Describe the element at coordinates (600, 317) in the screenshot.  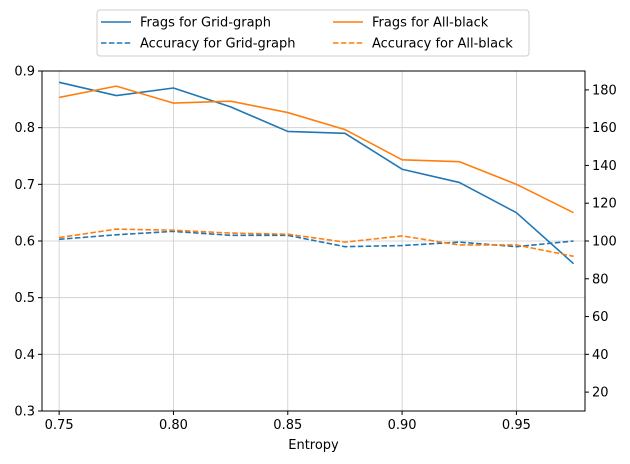
I see `right-y-tick-label: 60` at that location.